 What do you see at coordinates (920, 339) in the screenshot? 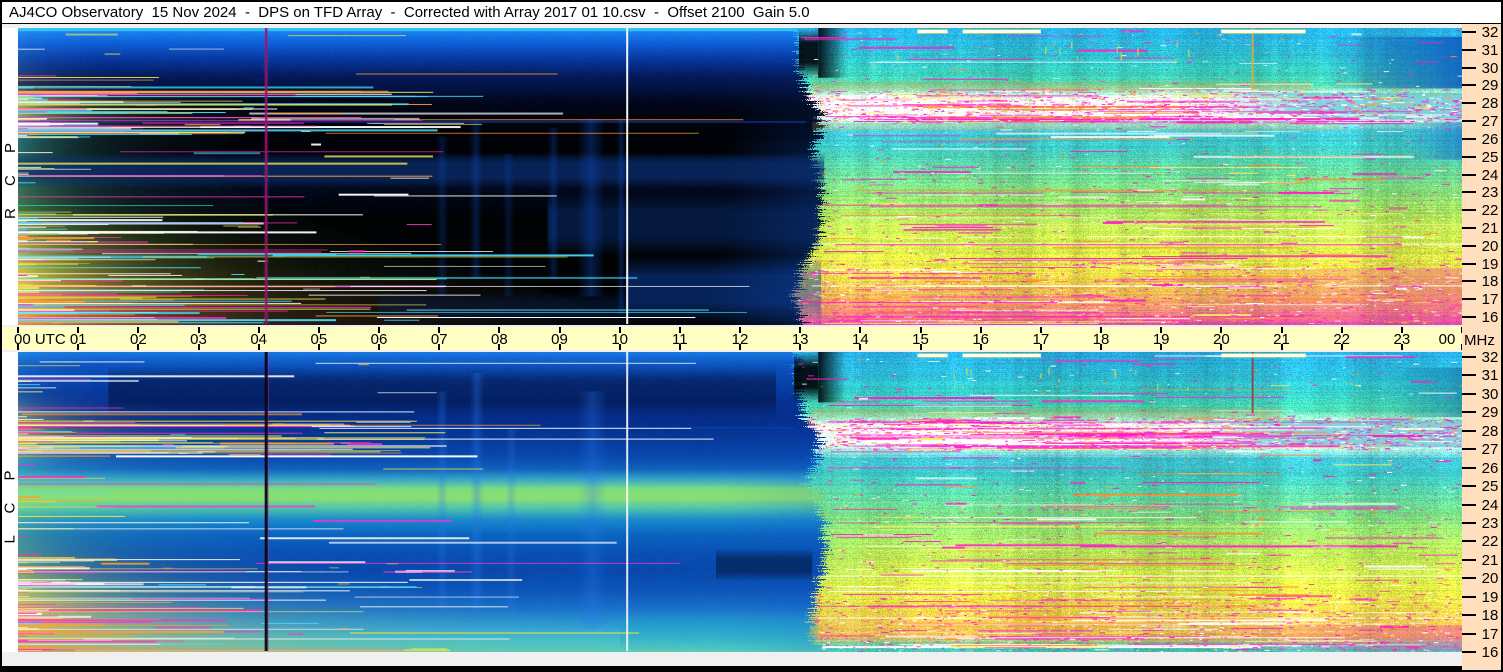
I see `hour-label: 15` at bounding box center [920, 339].